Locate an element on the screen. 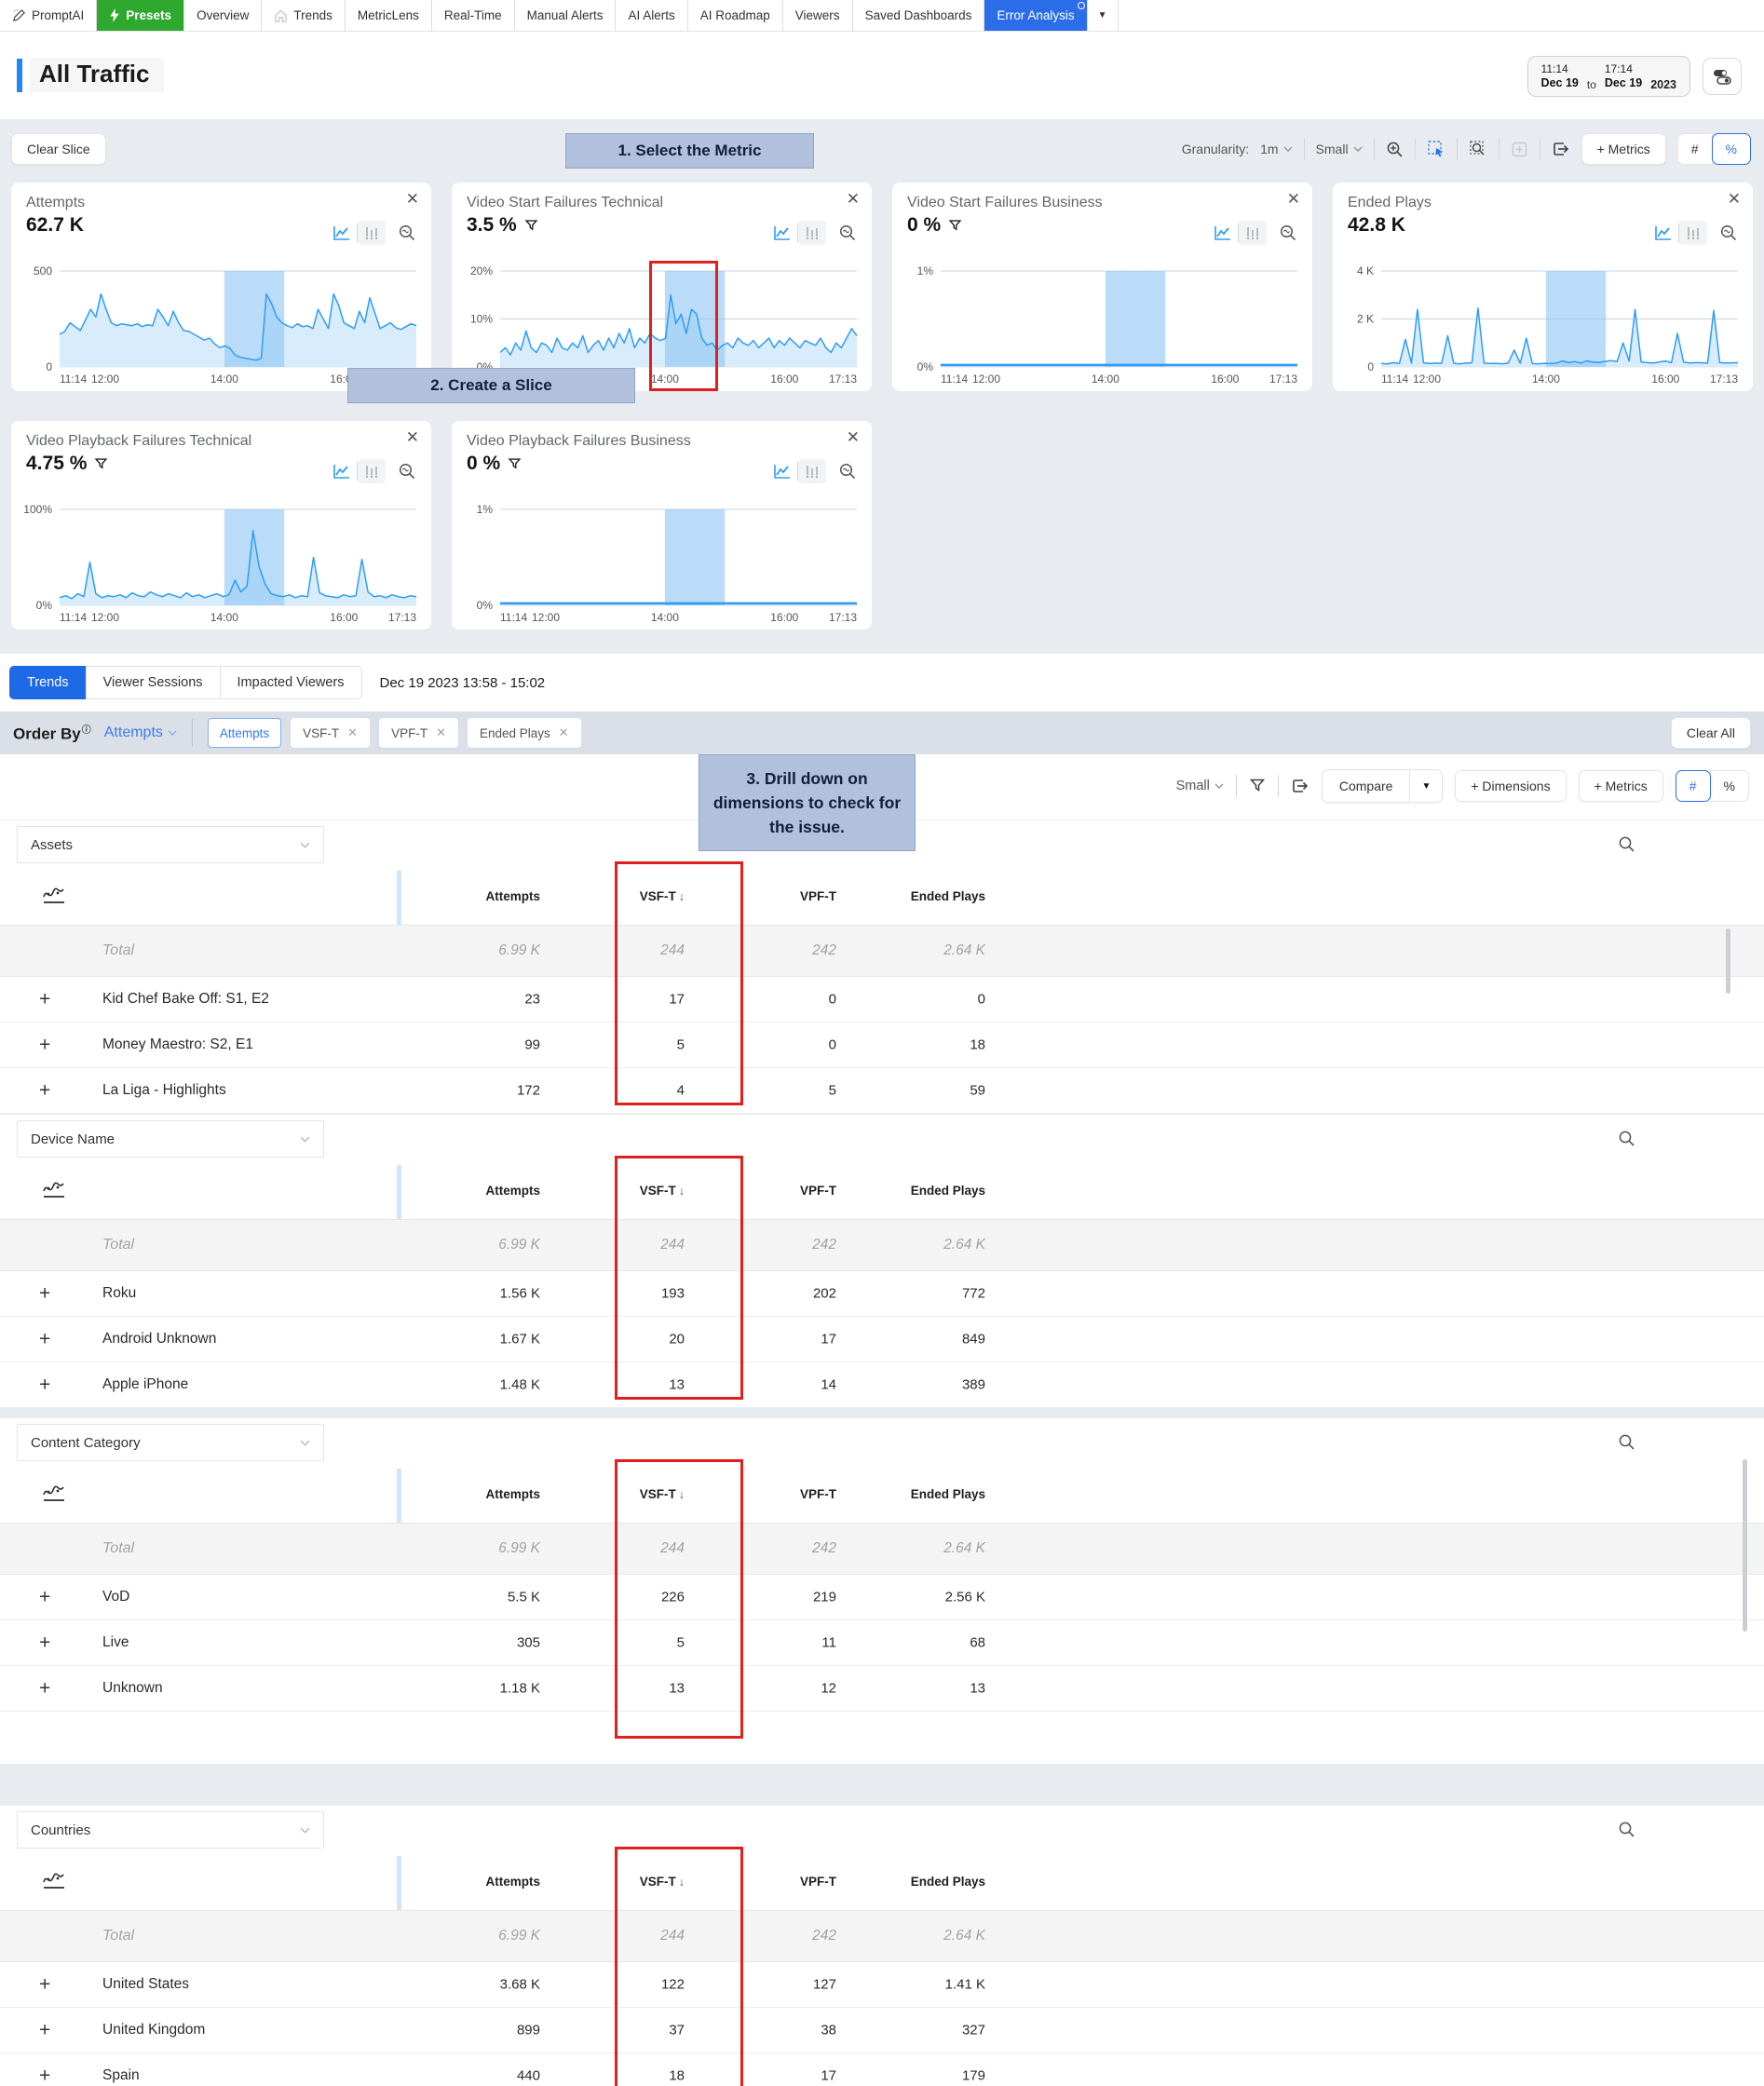 The image size is (1764, 2086). compare-button: Compare ▼ is located at coordinates (1382, 786).